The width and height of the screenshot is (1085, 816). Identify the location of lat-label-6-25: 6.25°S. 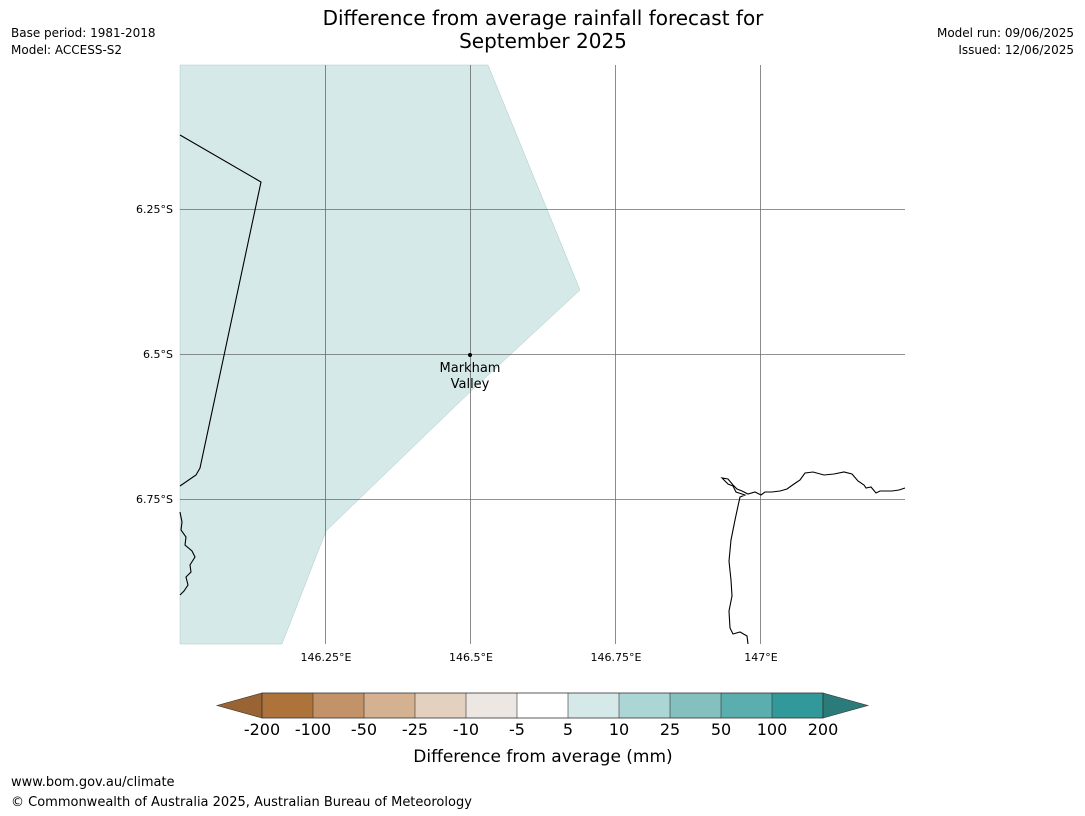
(154, 209).